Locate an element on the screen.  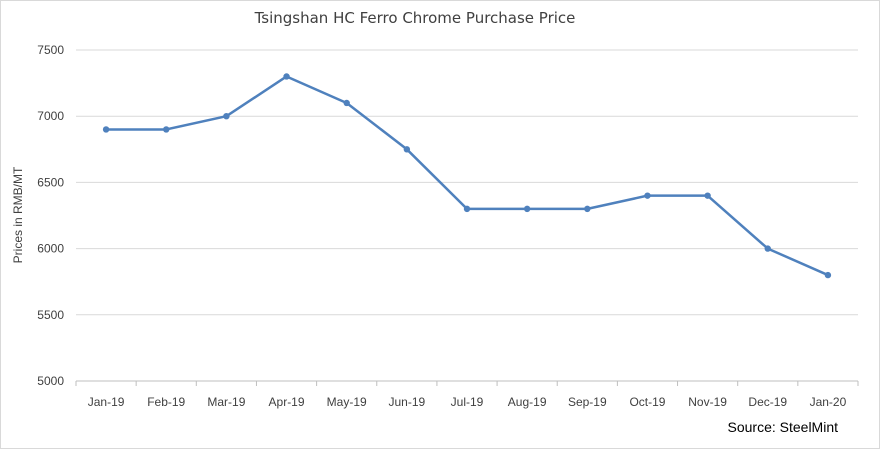
x-tick-label: Jan-20 is located at coordinates (828, 402).